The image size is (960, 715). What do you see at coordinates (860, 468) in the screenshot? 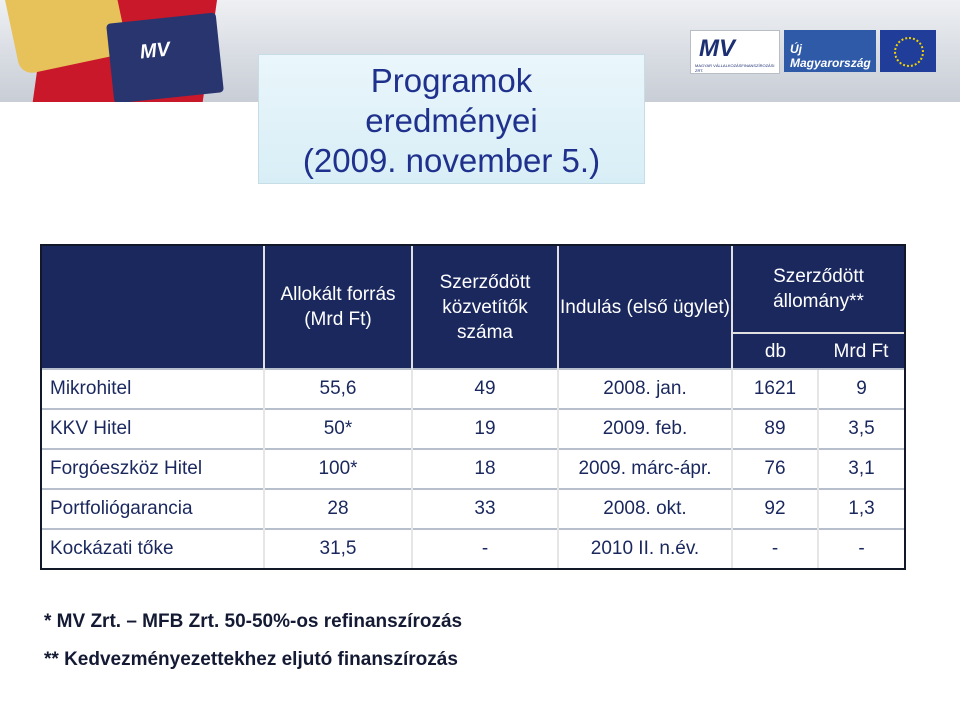
I see `cell-mrd: 3,1` at bounding box center [860, 468].